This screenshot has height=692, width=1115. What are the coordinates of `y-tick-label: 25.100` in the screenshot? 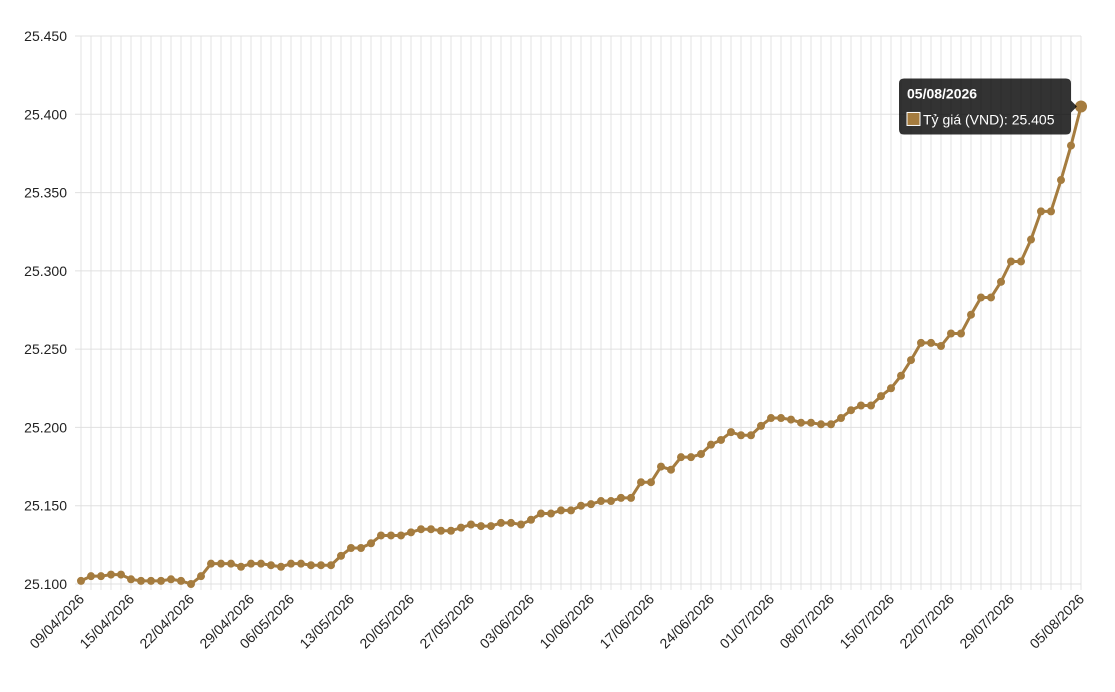 It's located at (45, 584).